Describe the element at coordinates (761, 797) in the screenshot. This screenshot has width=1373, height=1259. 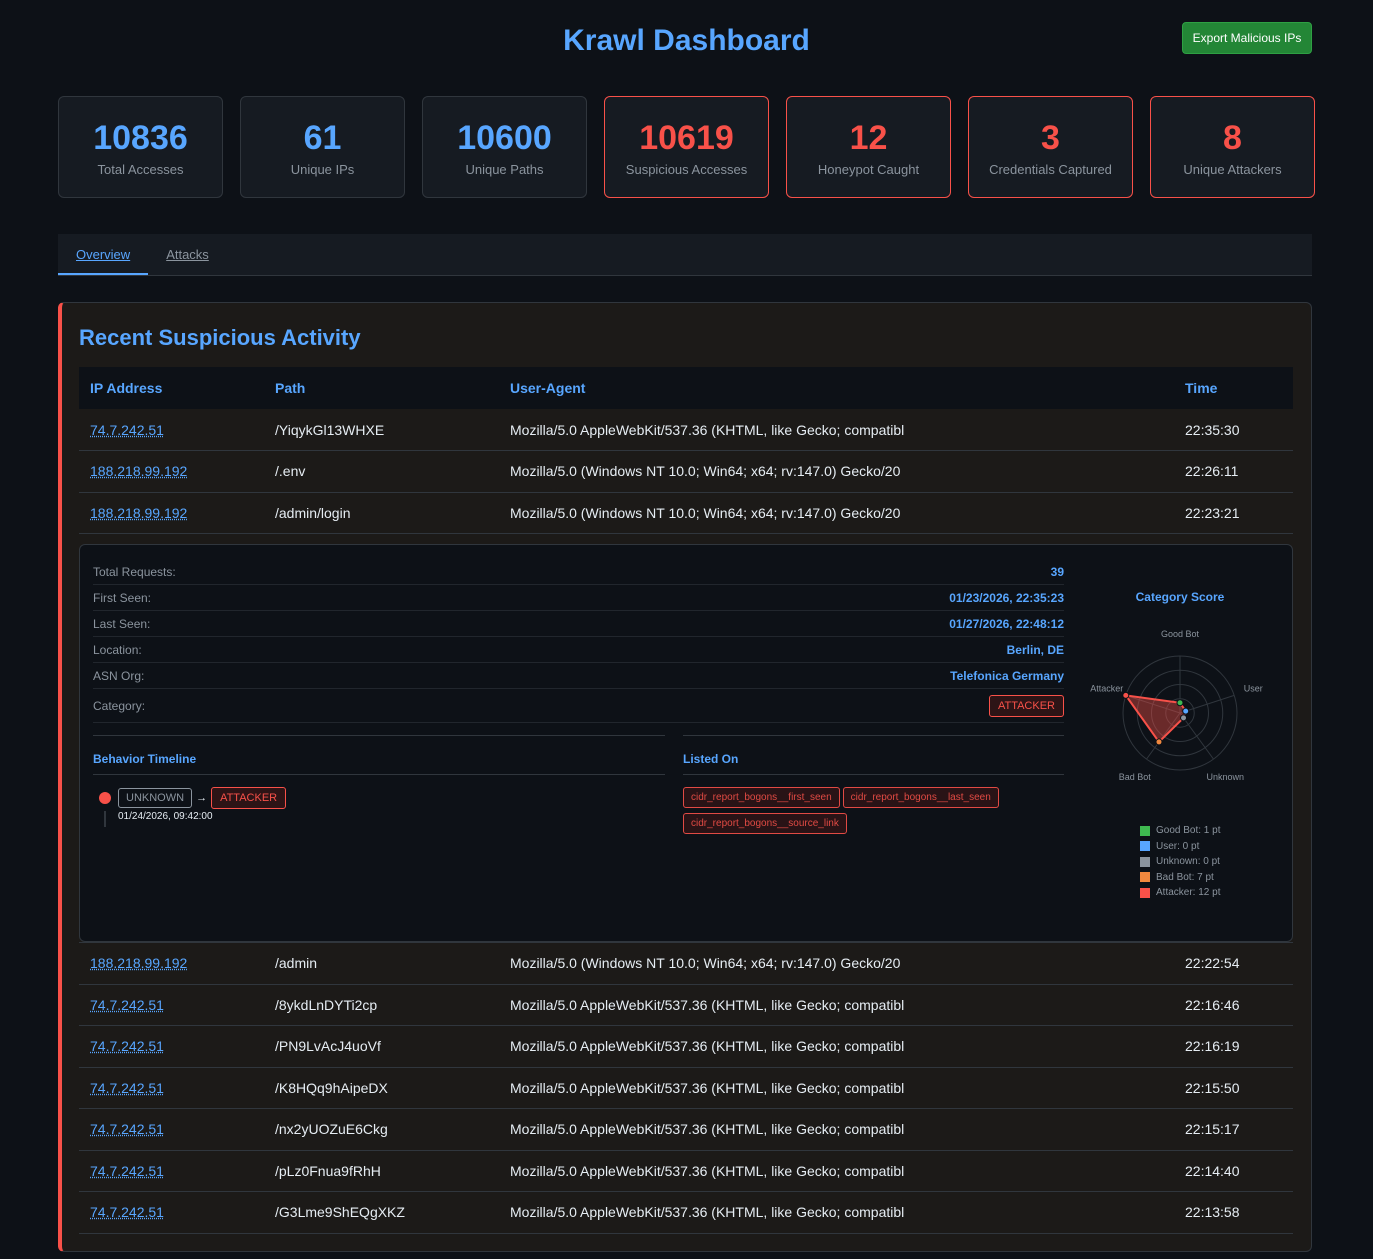
I see `blocklist-chip: cidr_report_bogons__first_seen` at that location.